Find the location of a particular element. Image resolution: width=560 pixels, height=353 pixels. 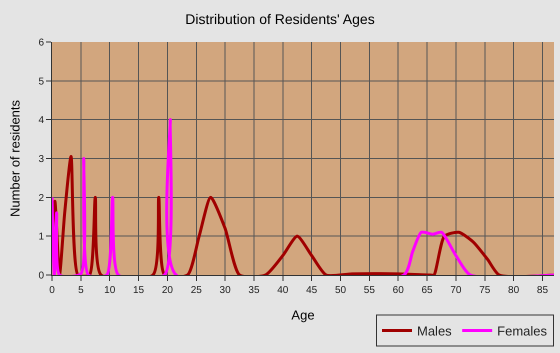

legend-label: Females is located at coordinates (522, 331).